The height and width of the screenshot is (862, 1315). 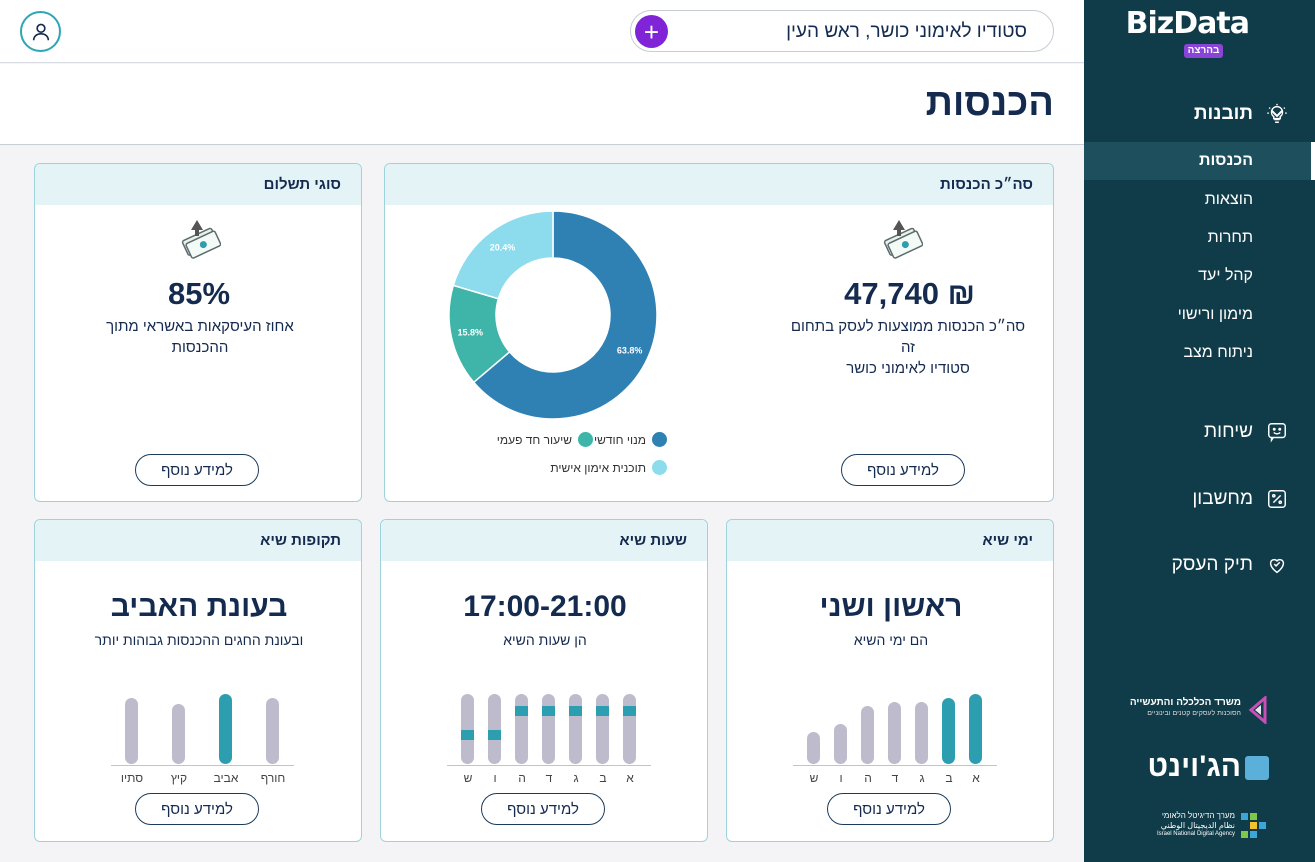 I want to click on chart-tick-label: ה, so click(x=868, y=778).